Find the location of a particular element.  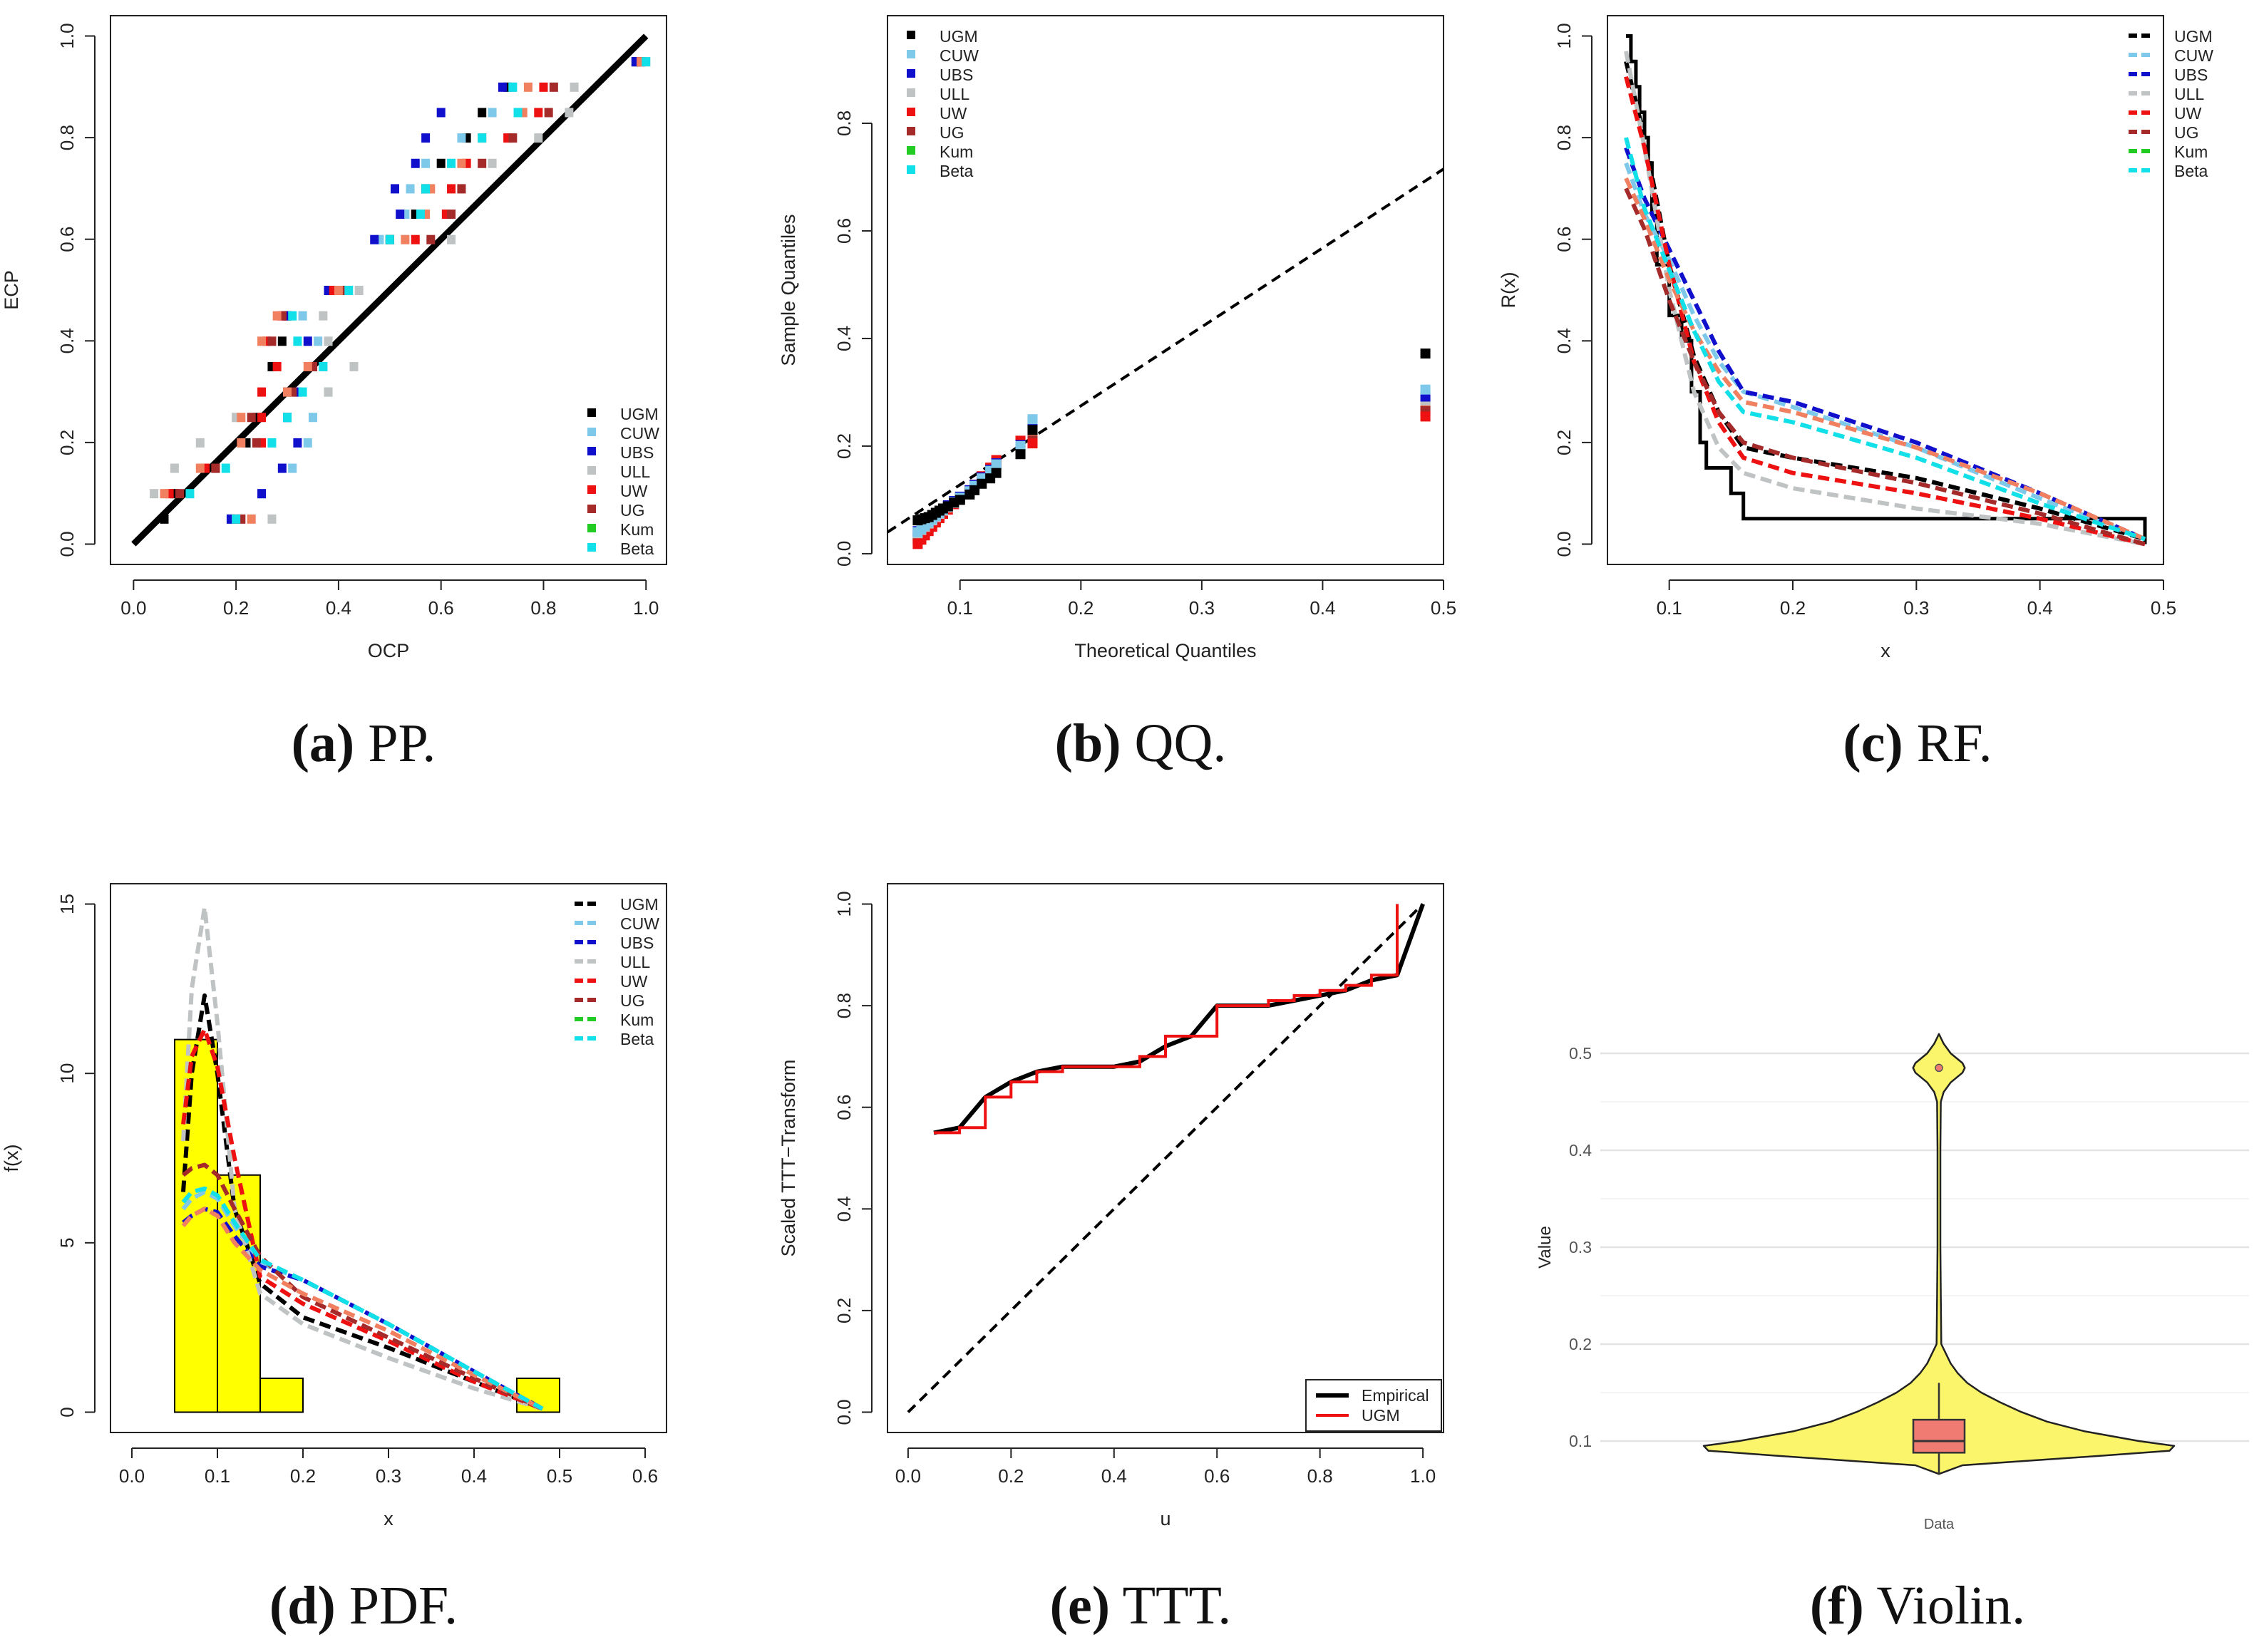

x-tick-label: 0.5 is located at coordinates (1443, 608).